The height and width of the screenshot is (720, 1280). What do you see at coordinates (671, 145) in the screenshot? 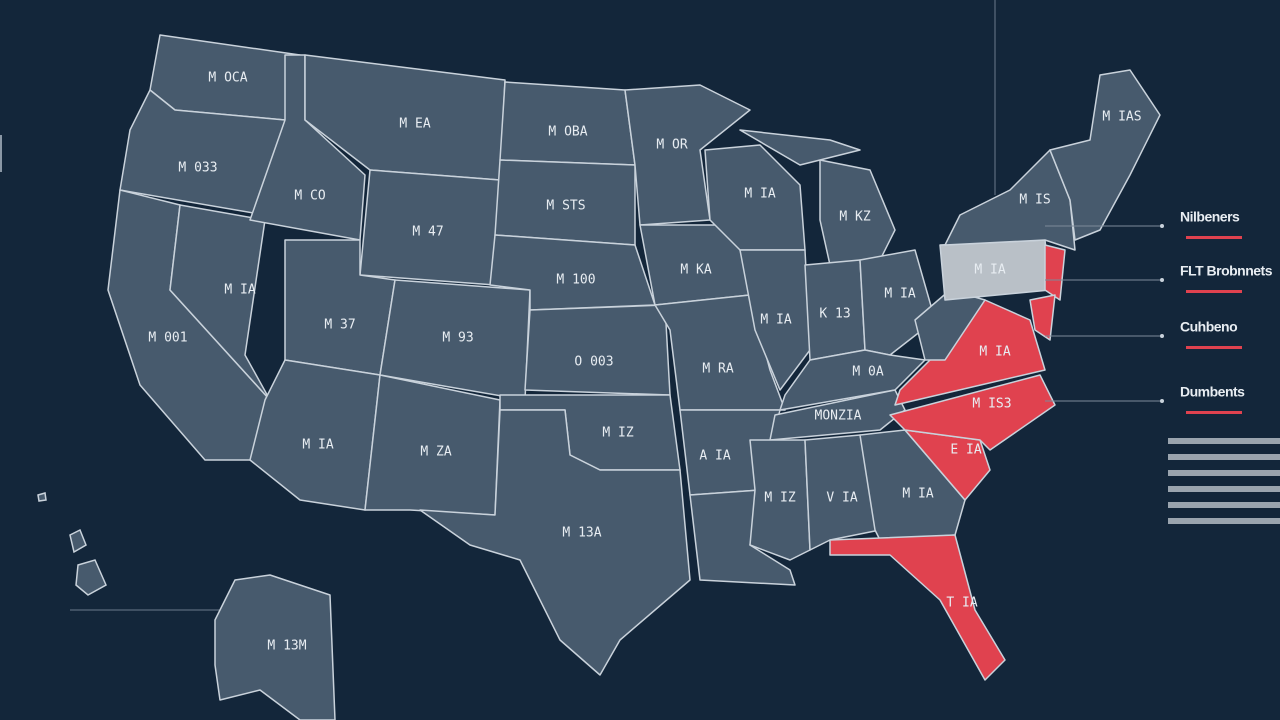
I see `state-label: M OR` at bounding box center [671, 145].